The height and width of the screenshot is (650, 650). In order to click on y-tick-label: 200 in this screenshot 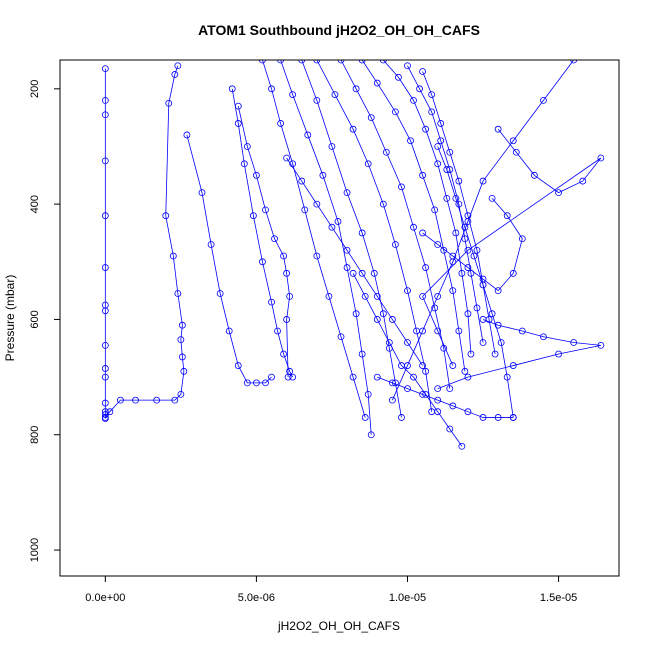, I will do `click(35, 89)`.